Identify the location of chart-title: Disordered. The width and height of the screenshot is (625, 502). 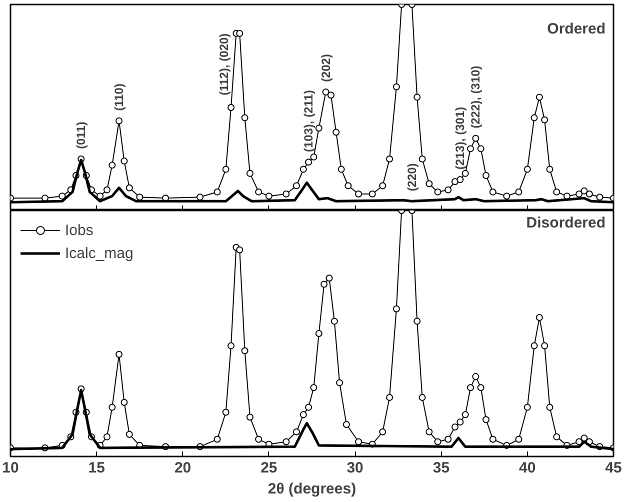
(566, 223).